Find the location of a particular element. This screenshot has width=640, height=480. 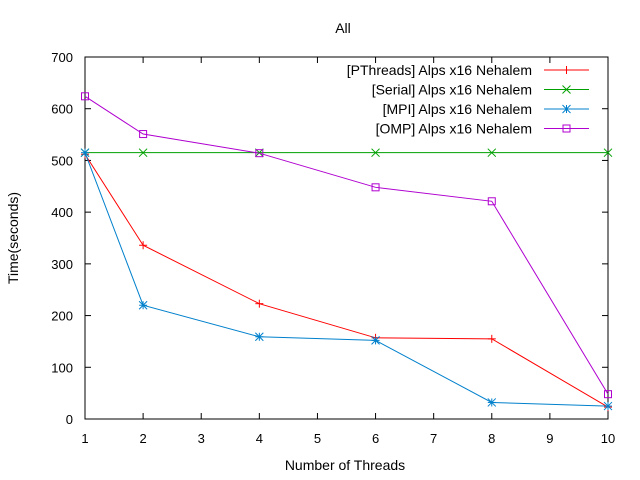

y-tick-label: 300 is located at coordinates (62, 264).